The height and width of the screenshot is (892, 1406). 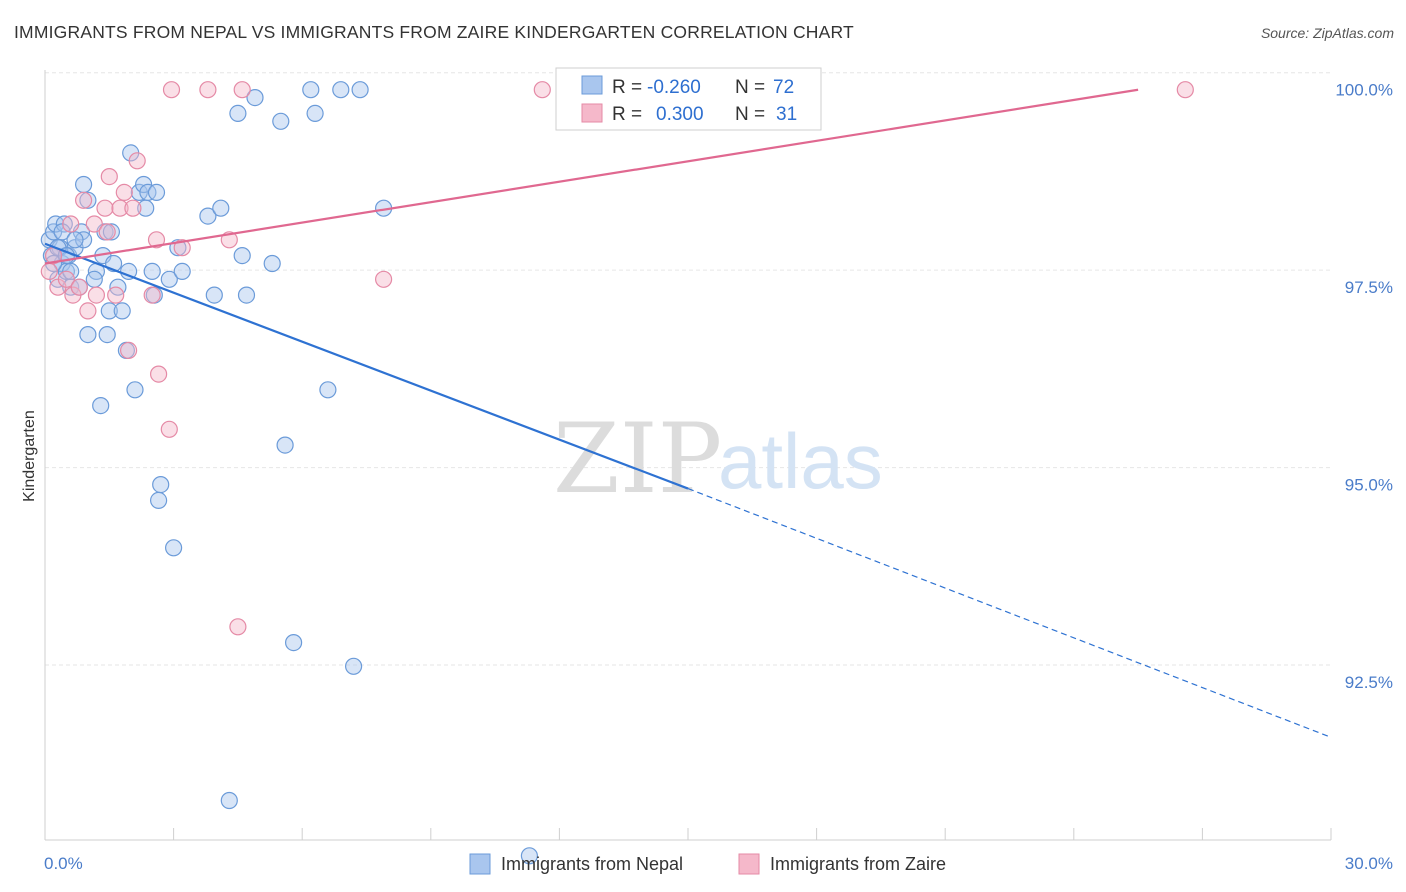 I want to click on bottom-legend-swatch-nepal, so click(x=480, y=864).